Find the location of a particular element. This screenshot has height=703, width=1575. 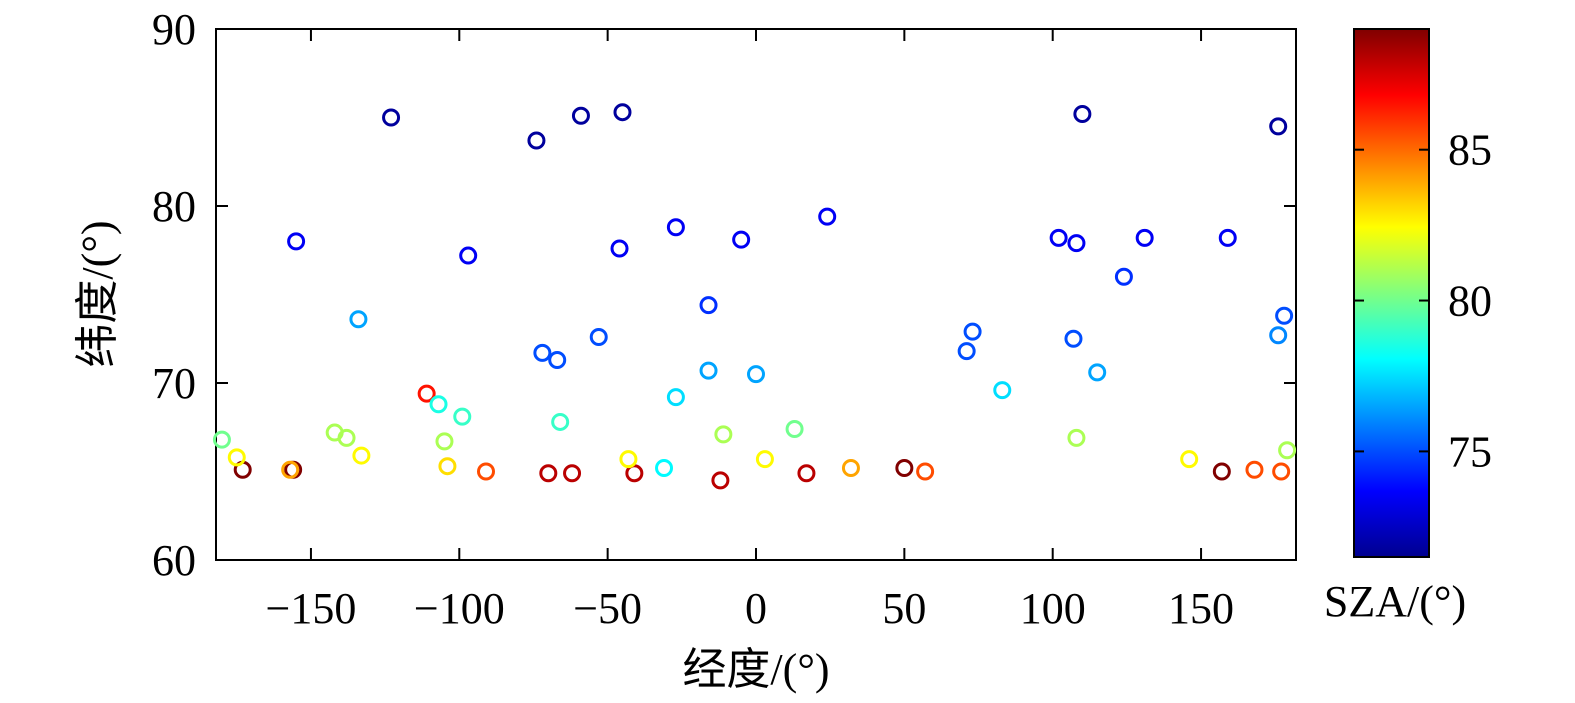

x-tick-label: 150 is located at coordinates (1201, 608).